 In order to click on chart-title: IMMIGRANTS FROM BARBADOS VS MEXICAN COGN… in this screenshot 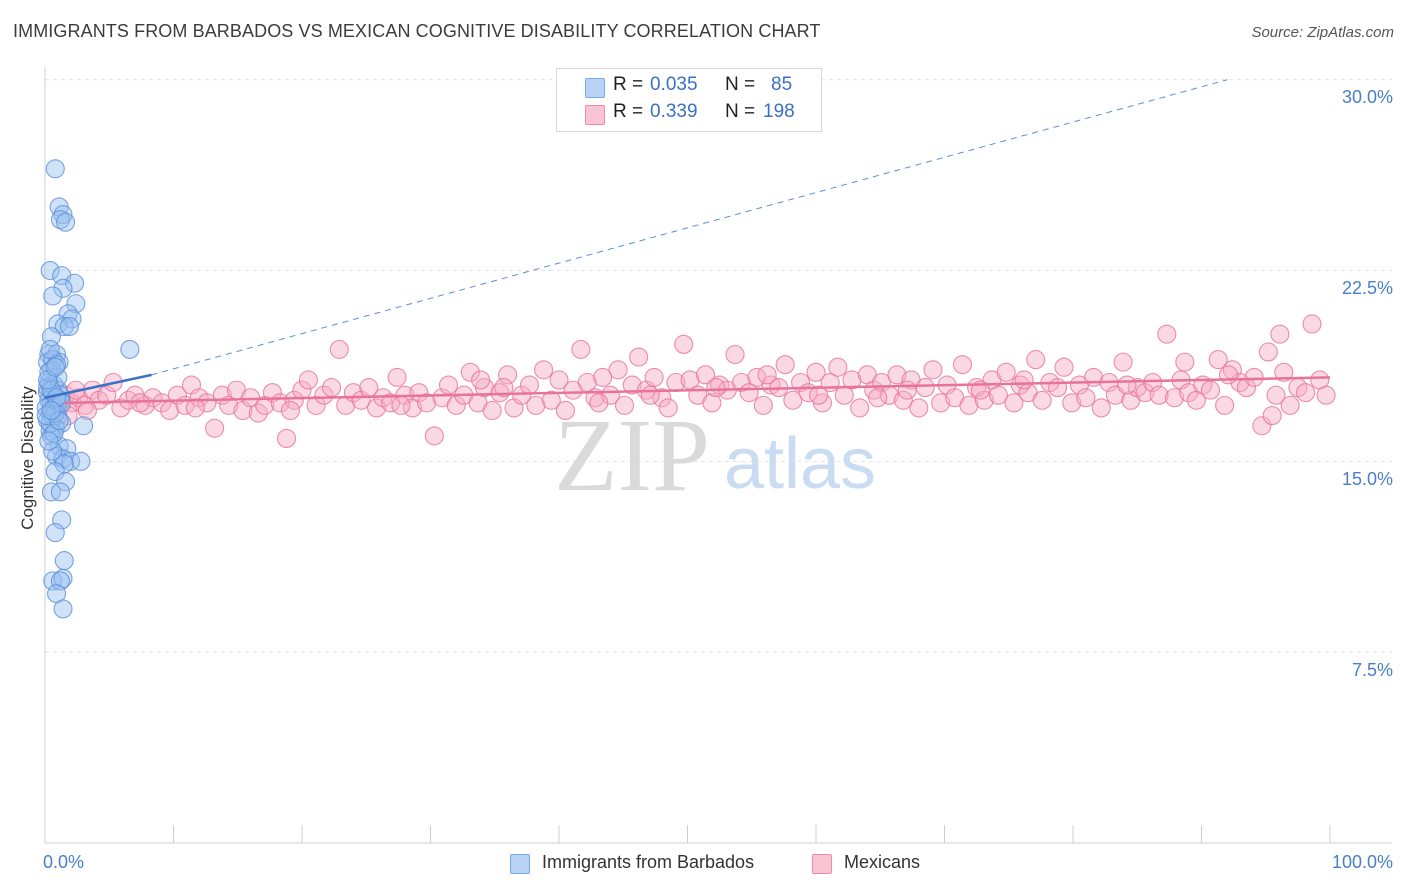, I will do `click(417, 31)`.